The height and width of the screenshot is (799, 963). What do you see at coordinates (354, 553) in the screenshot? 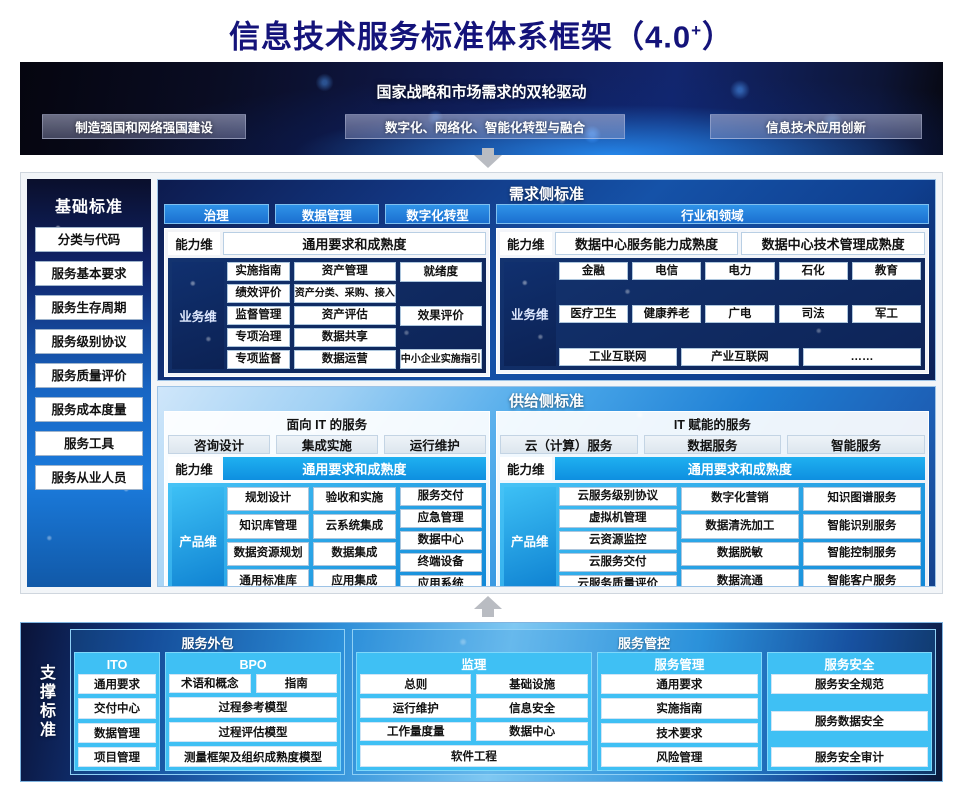
I see `list-item: 数据集成` at bounding box center [354, 553].